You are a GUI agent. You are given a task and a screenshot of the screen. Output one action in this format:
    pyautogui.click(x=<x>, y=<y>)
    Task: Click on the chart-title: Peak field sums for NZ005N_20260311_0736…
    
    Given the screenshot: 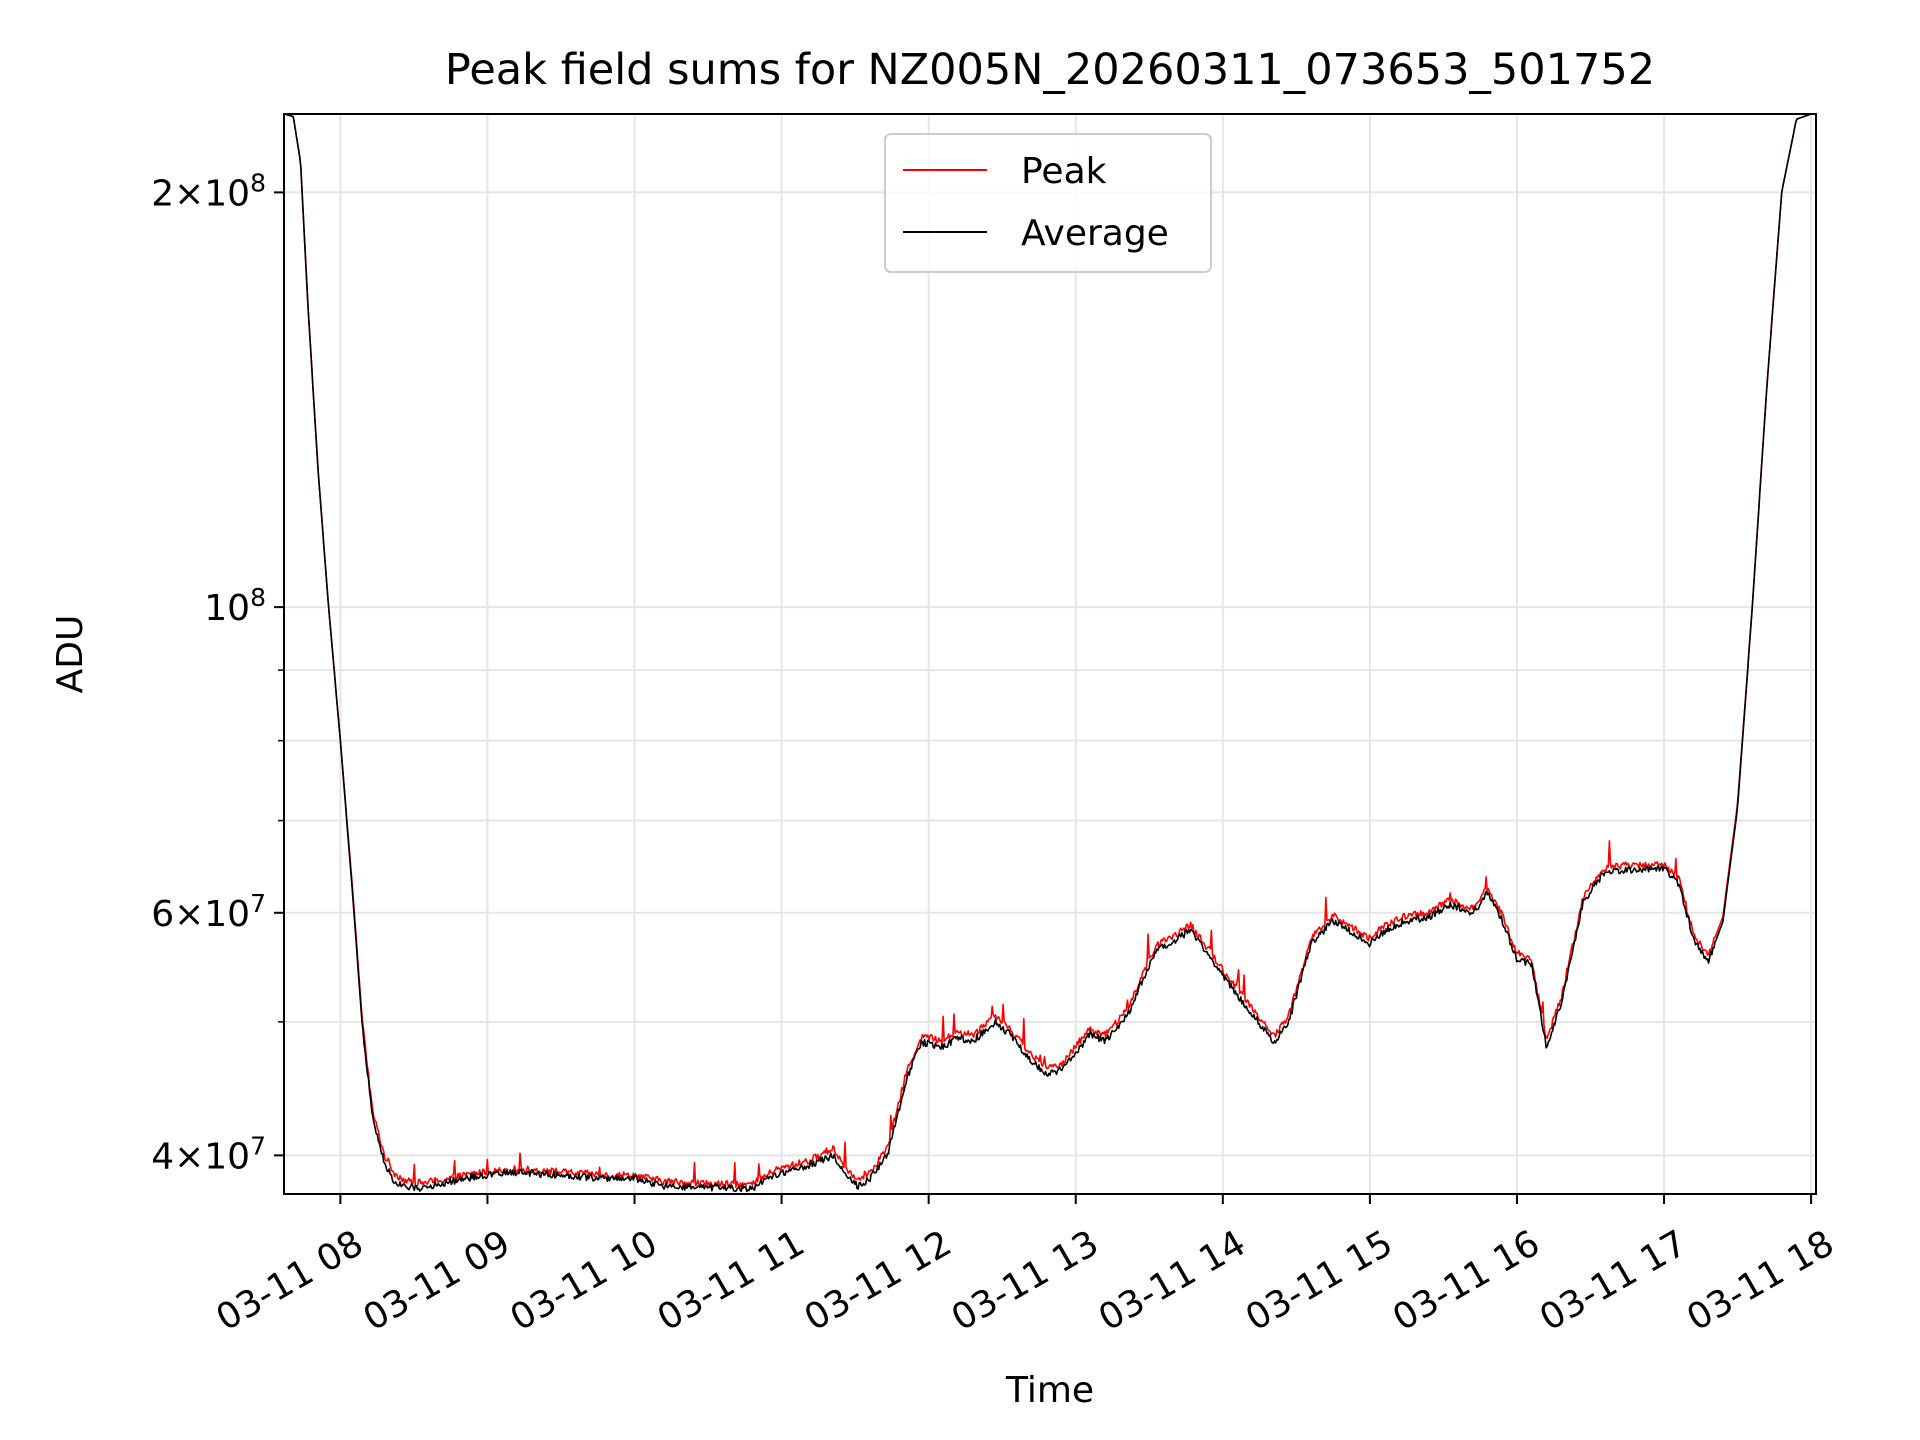 What is the action you would take?
    pyautogui.click(x=1050, y=70)
    